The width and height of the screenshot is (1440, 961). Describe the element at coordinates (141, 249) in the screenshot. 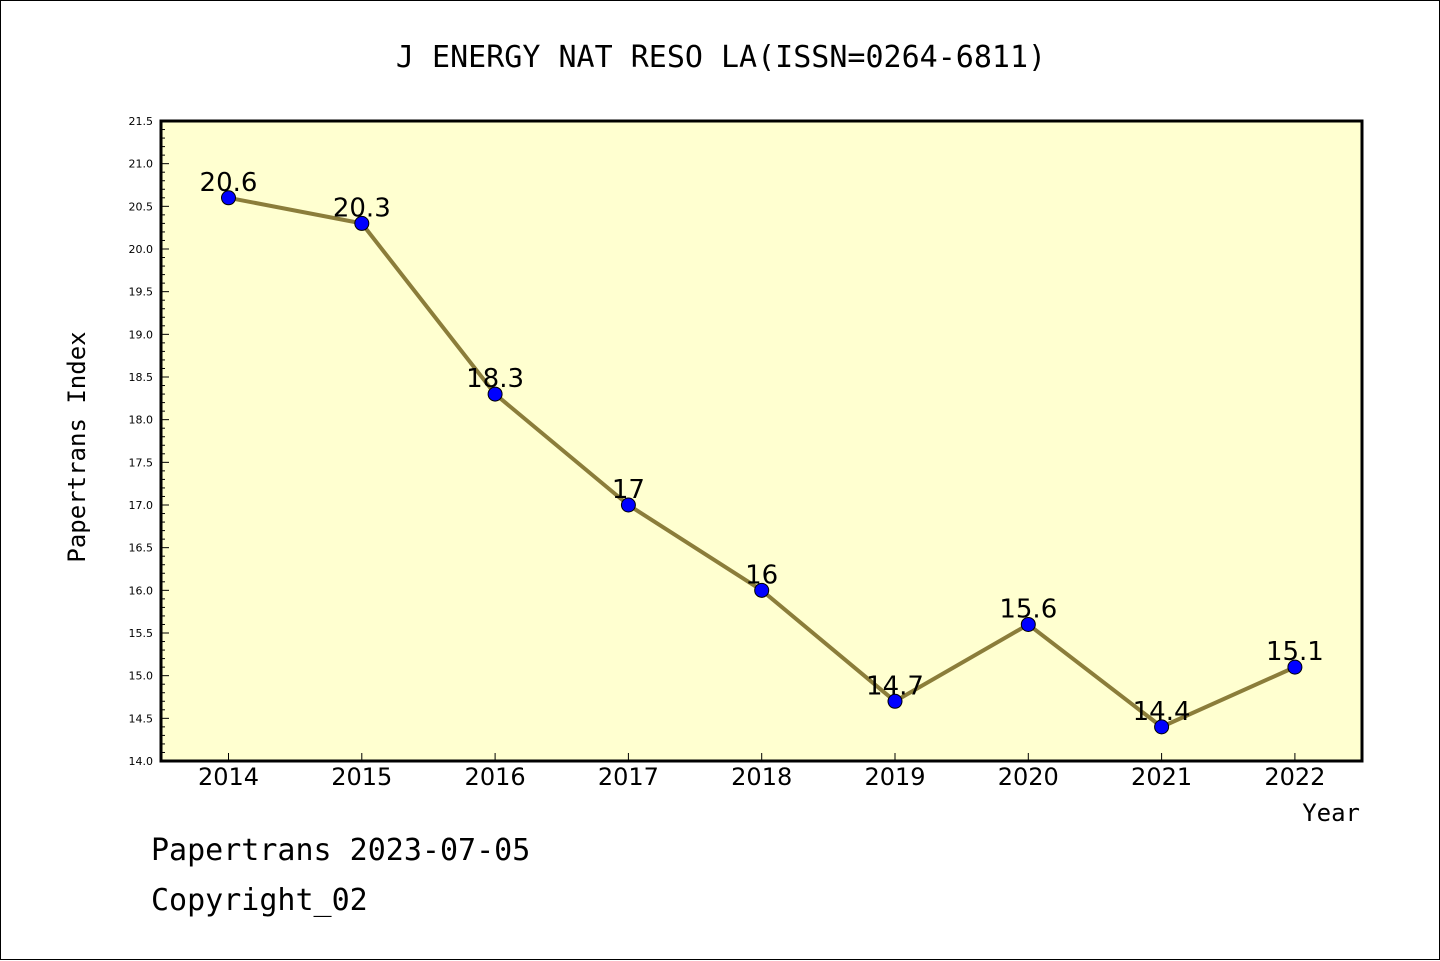

I see `y-tick-label: 20.0` at that location.